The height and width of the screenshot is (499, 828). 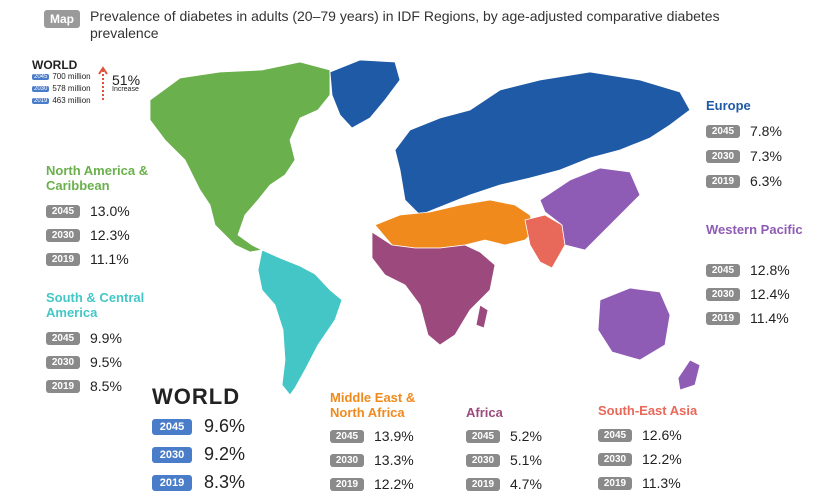 I want to click on stat-row: 2019 11.1%, so click(x=87, y=259).